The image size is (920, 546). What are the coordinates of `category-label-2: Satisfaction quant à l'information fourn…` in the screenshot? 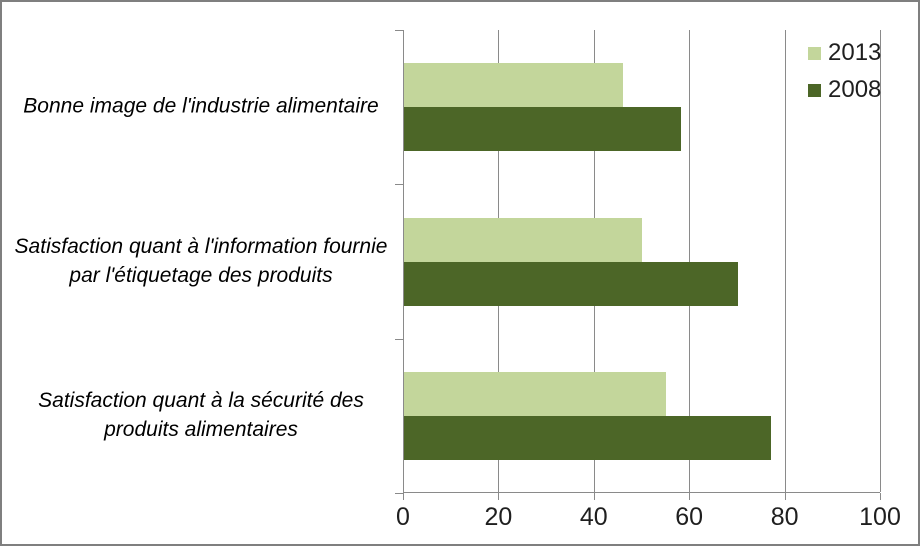 It's located at (201, 261).